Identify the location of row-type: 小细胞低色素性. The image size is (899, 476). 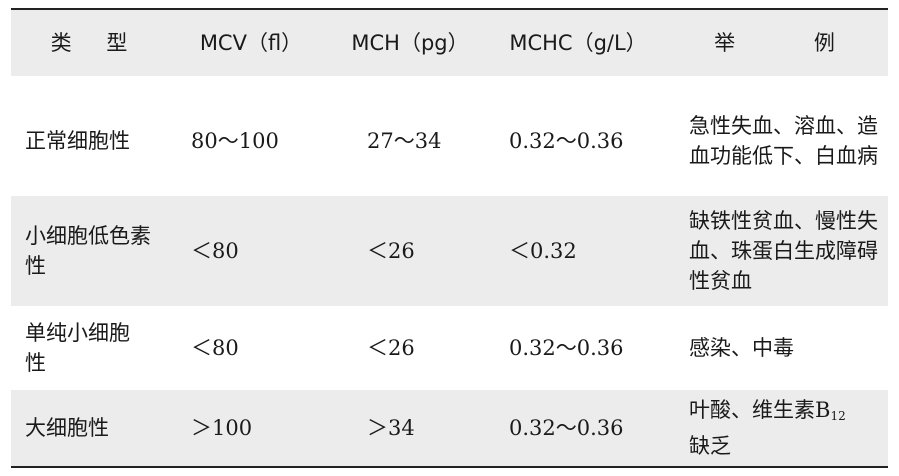
(88, 251).